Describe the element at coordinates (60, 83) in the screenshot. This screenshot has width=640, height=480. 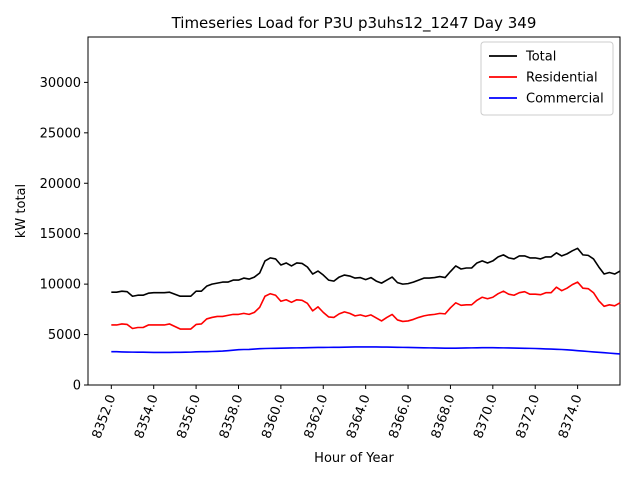
I see `y-tick-label: 30000` at that location.